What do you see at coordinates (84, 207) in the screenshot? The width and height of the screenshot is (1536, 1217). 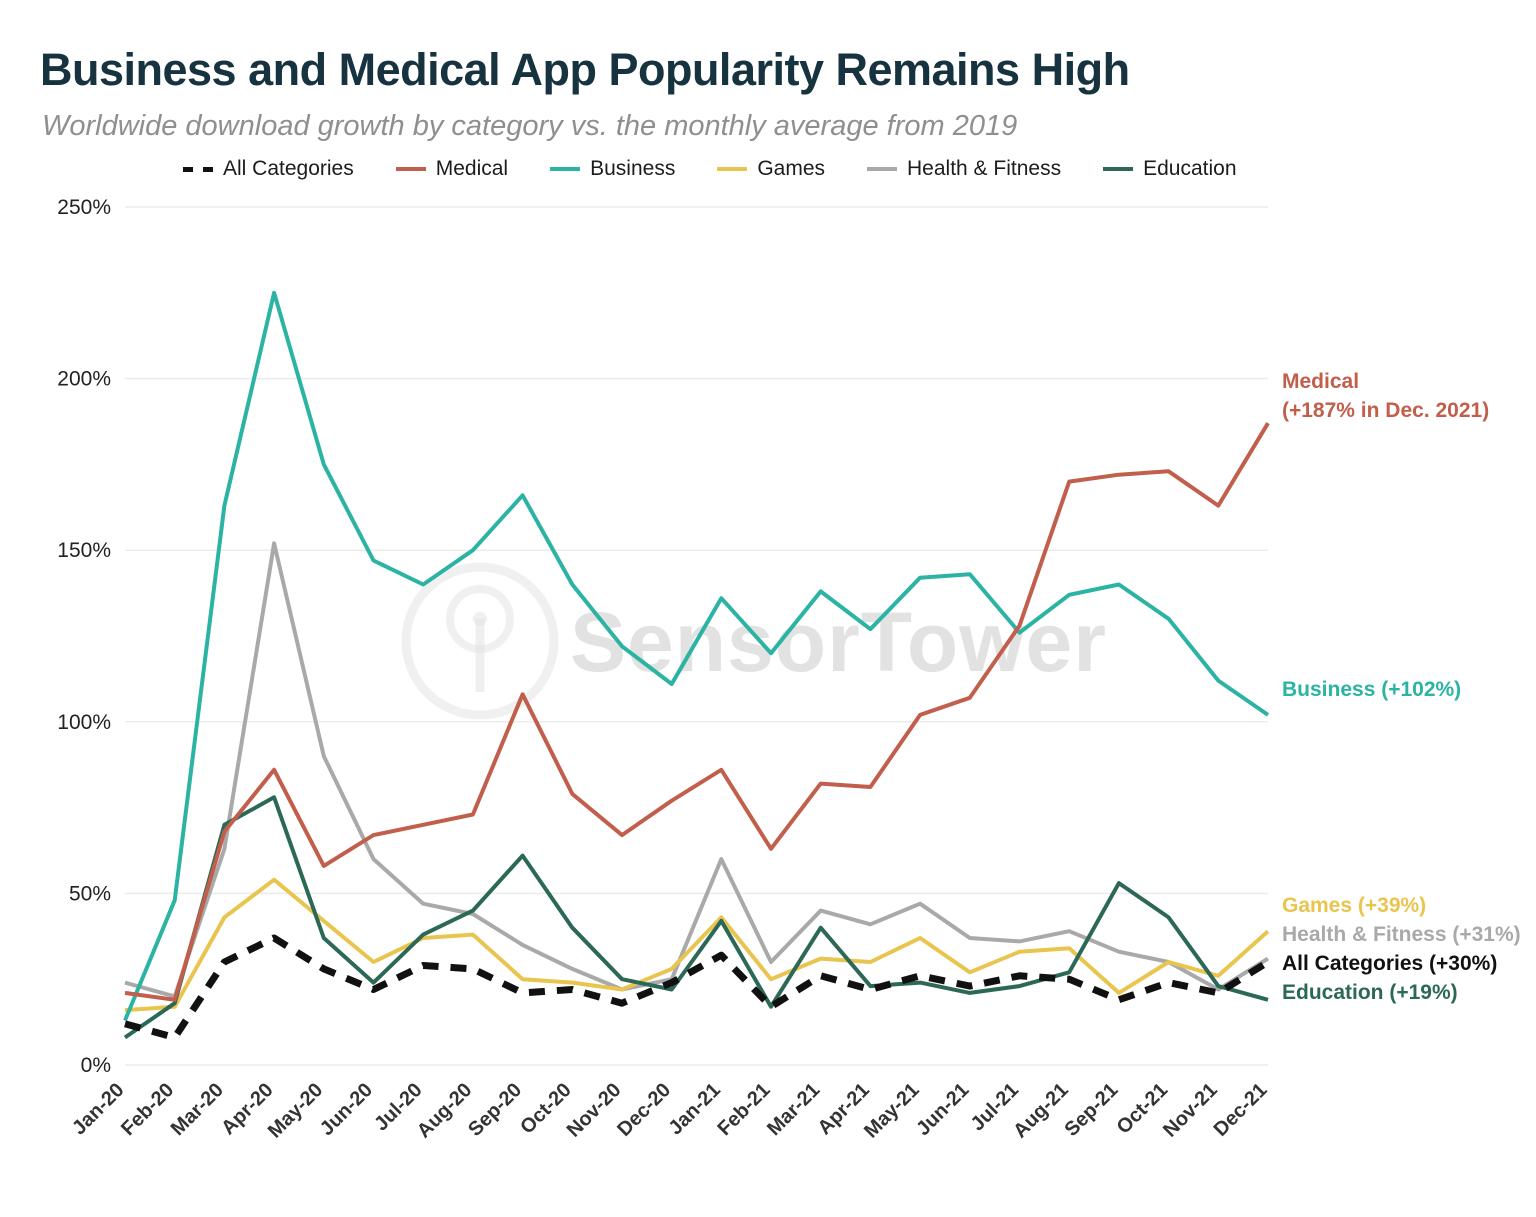 I see `y-axis-tick-label: 250%` at bounding box center [84, 207].